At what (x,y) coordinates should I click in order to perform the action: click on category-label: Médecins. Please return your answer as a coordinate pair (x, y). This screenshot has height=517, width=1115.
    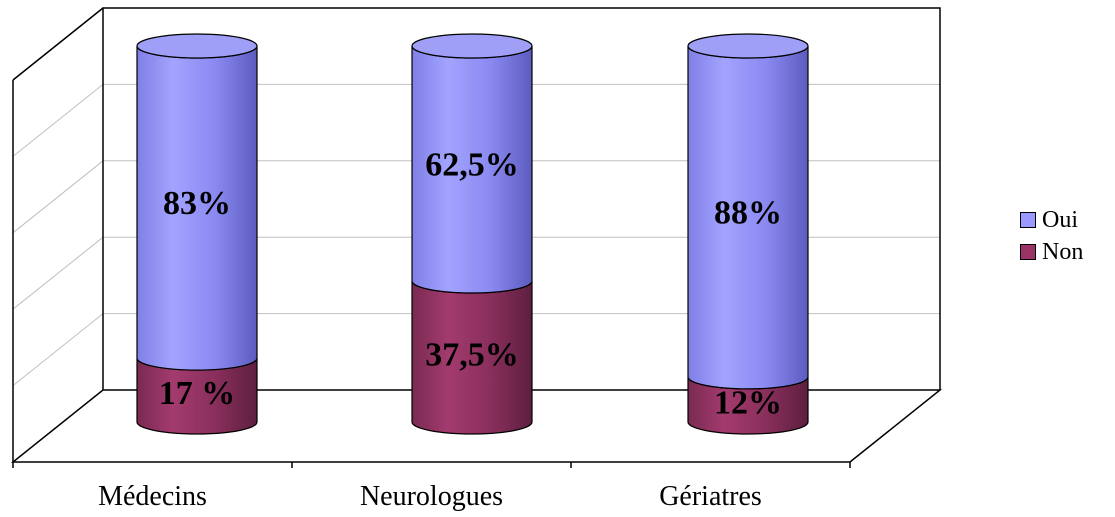
    Looking at the image, I should click on (152, 496).